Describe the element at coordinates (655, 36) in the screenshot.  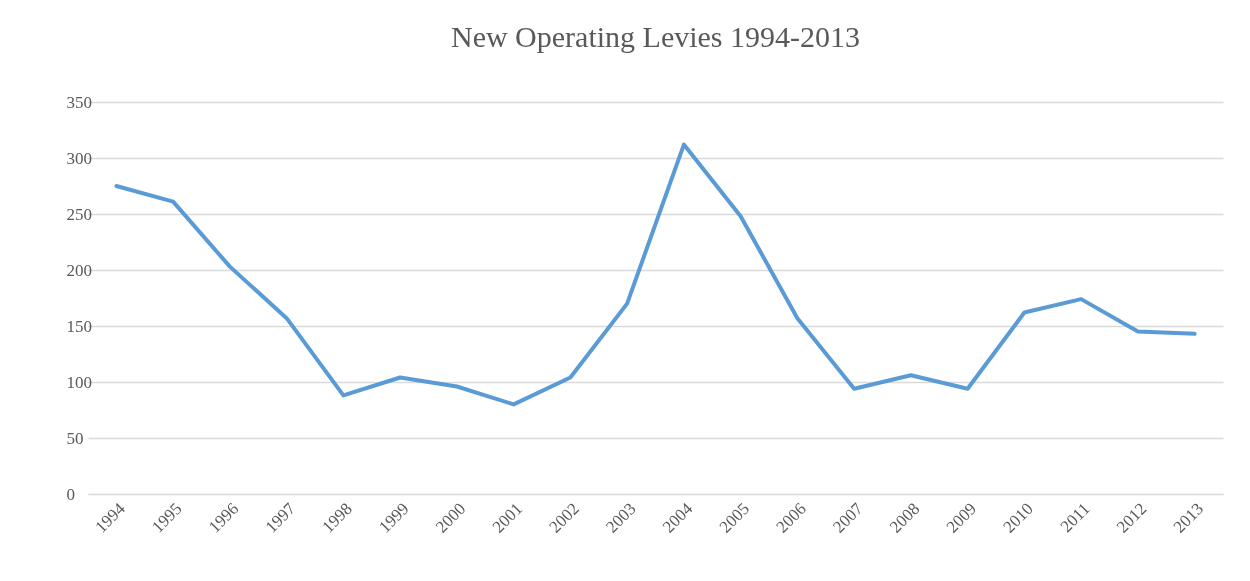
I see `chart-title: New Operating Levies 1994-2013` at that location.